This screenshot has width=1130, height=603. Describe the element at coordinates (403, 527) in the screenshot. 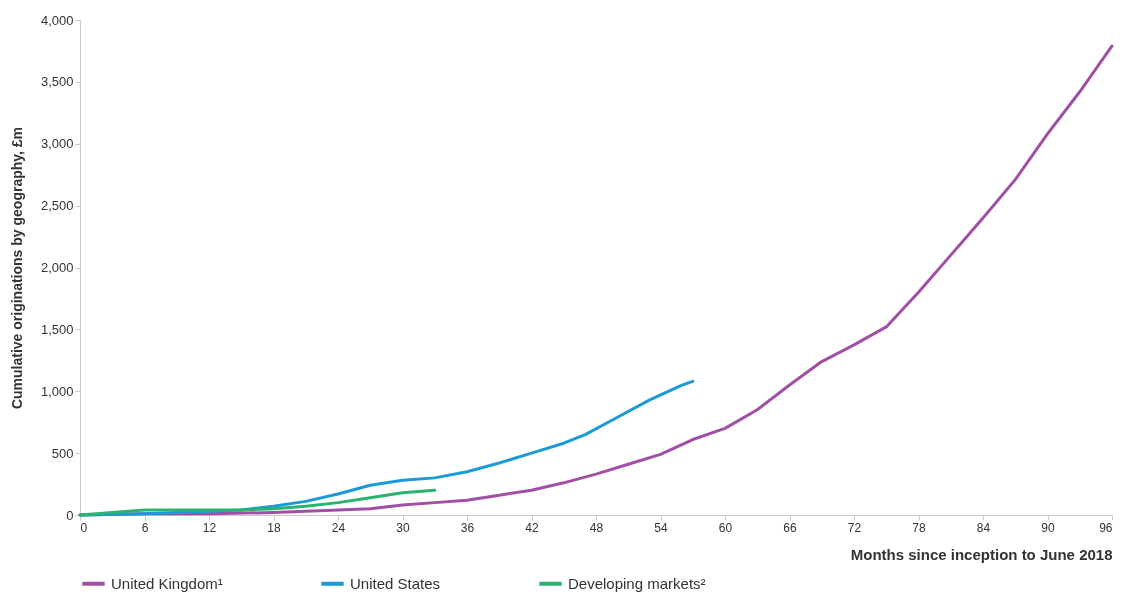

I see `x-tick-label: 30` at that location.